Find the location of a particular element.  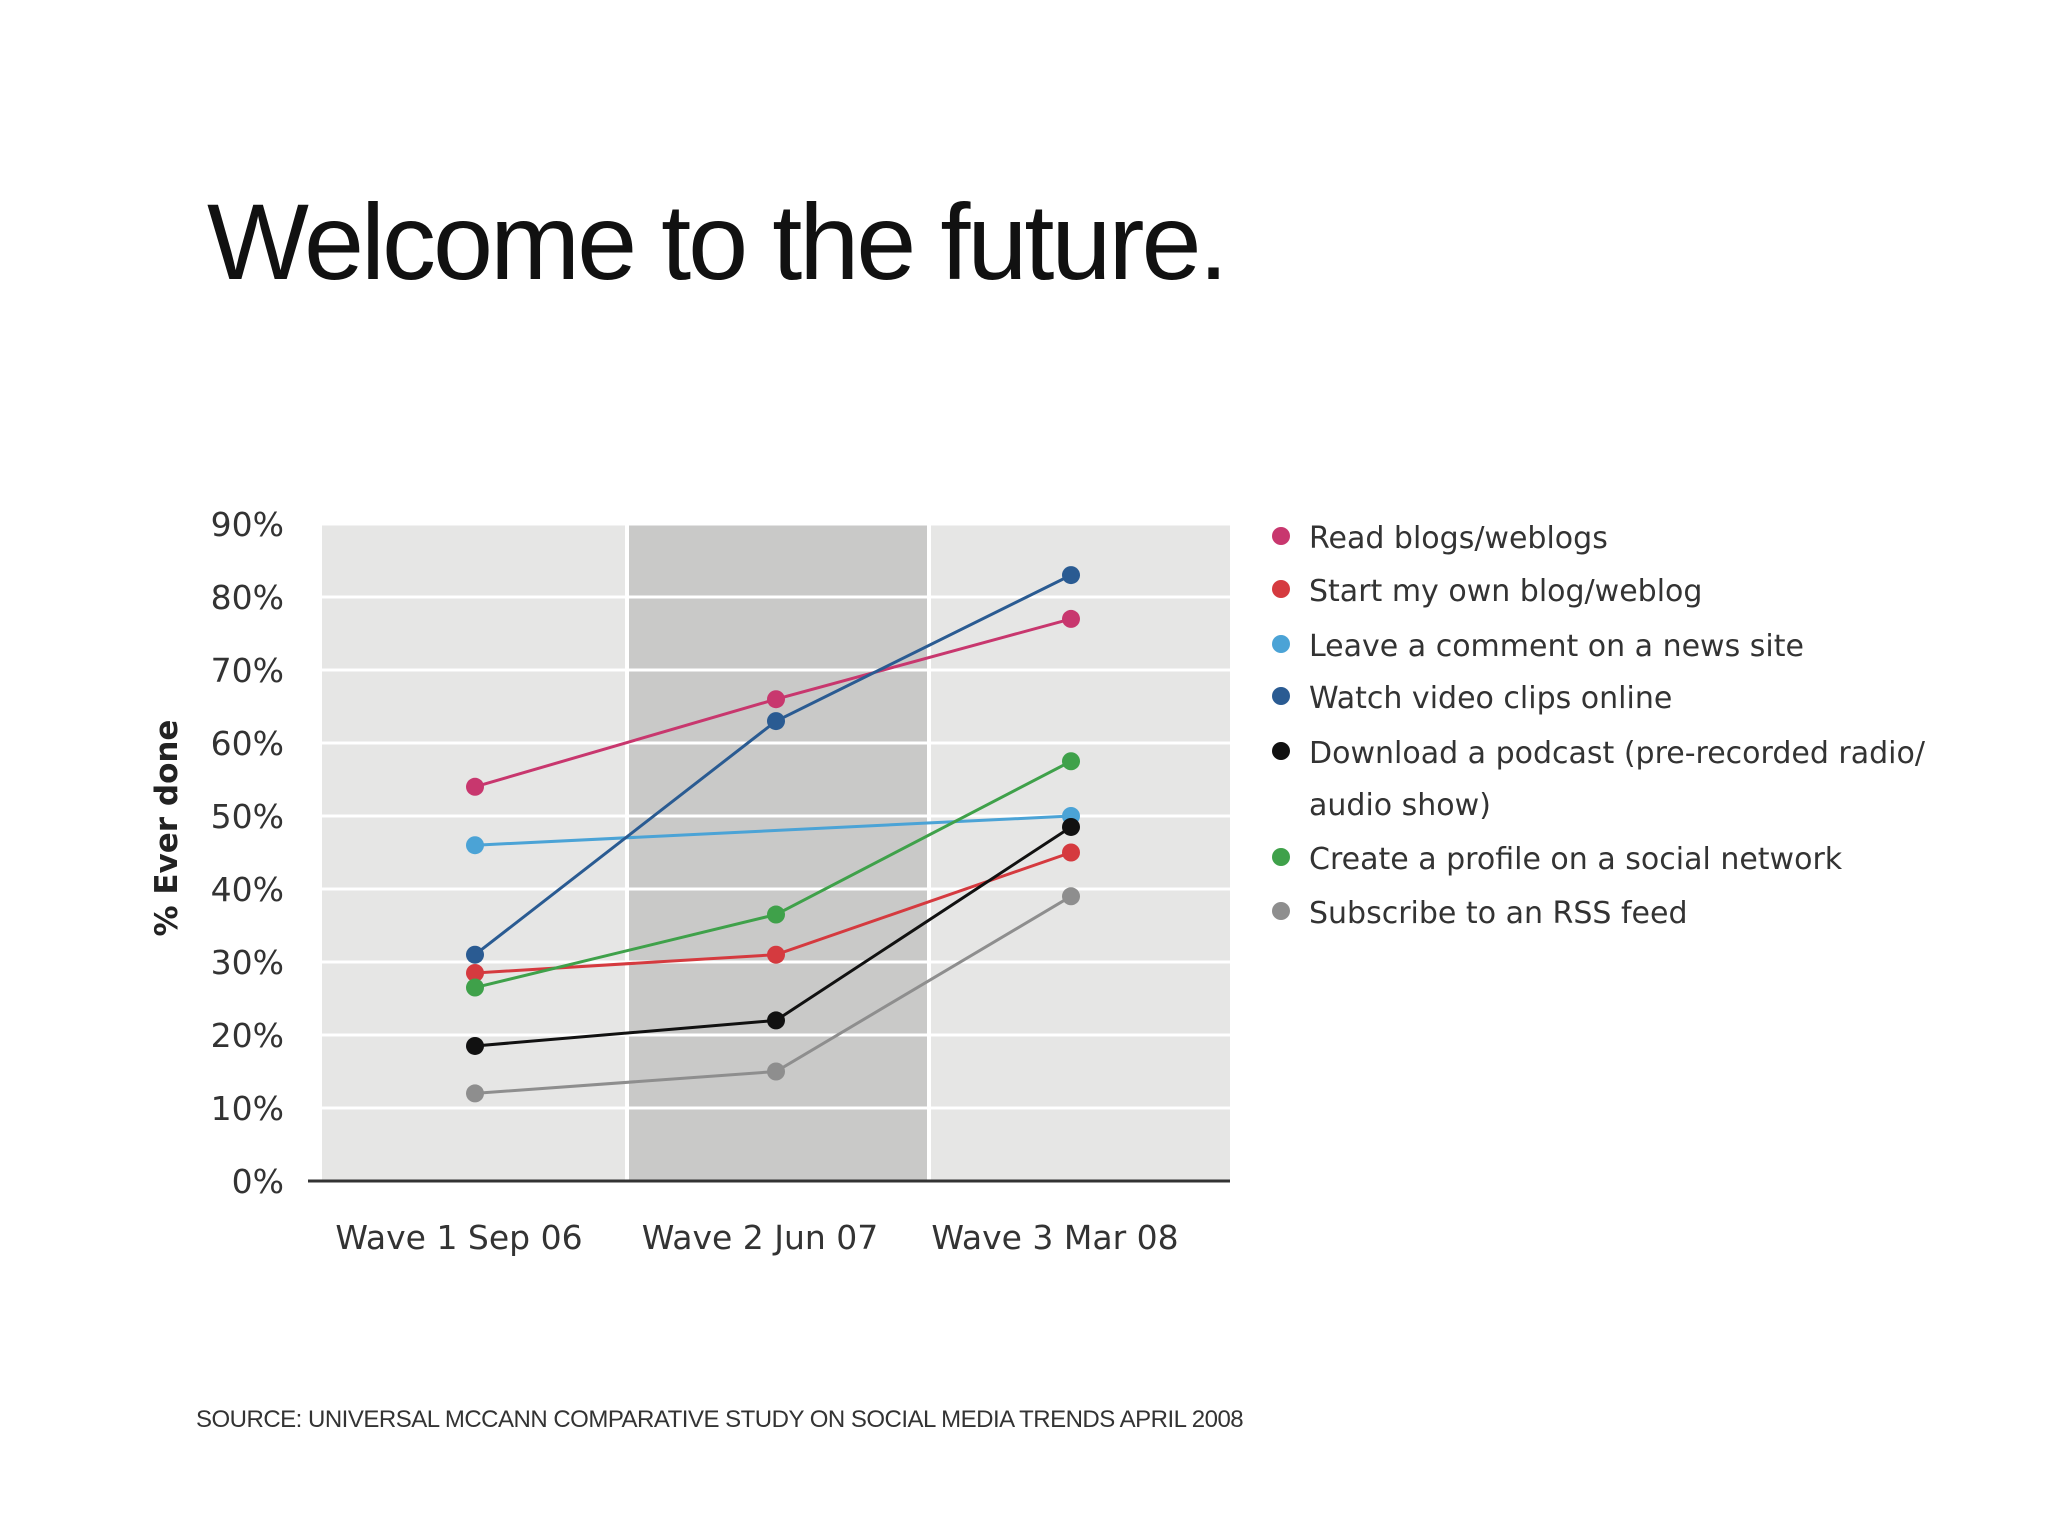

legend-item: Watch video clips online is located at coordinates (1472, 698).